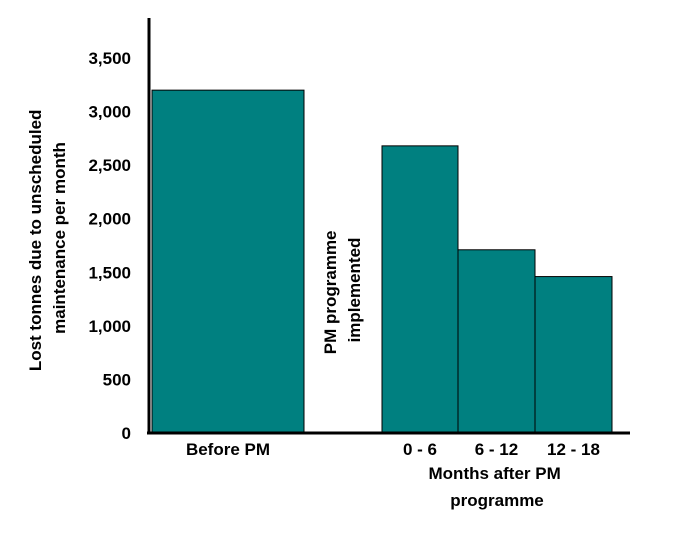 Image resolution: width=675 pixels, height=536 pixels. I want to click on pm-annotation-line-2: implemented, so click(354, 290).